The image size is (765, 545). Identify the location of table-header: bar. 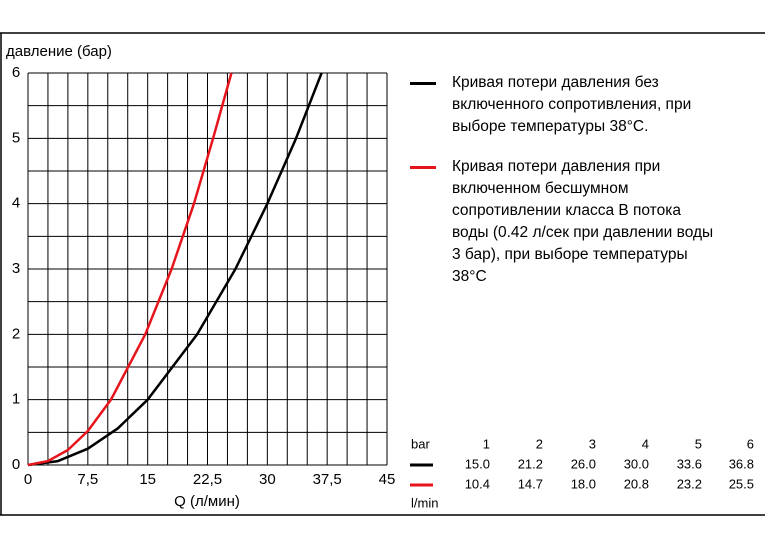
(420, 443).